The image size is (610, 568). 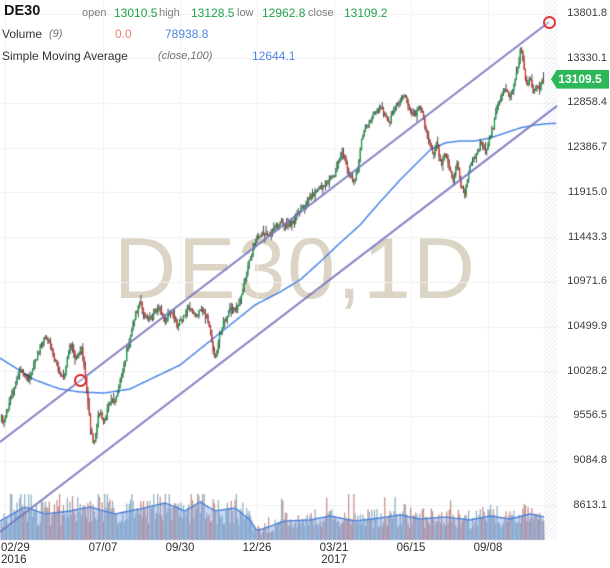 What do you see at coordinates (334, 560) in the screenshot?
I see `time-tick-year-label: 2017` at bounding box center [334, 560].